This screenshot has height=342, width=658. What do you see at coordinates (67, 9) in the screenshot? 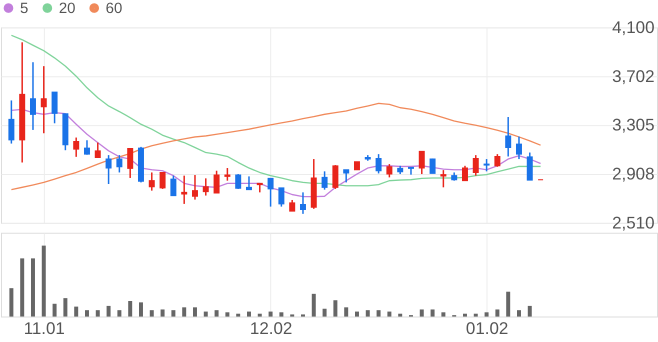
I see `legend-label: 20` at bounding box center [67, 9].